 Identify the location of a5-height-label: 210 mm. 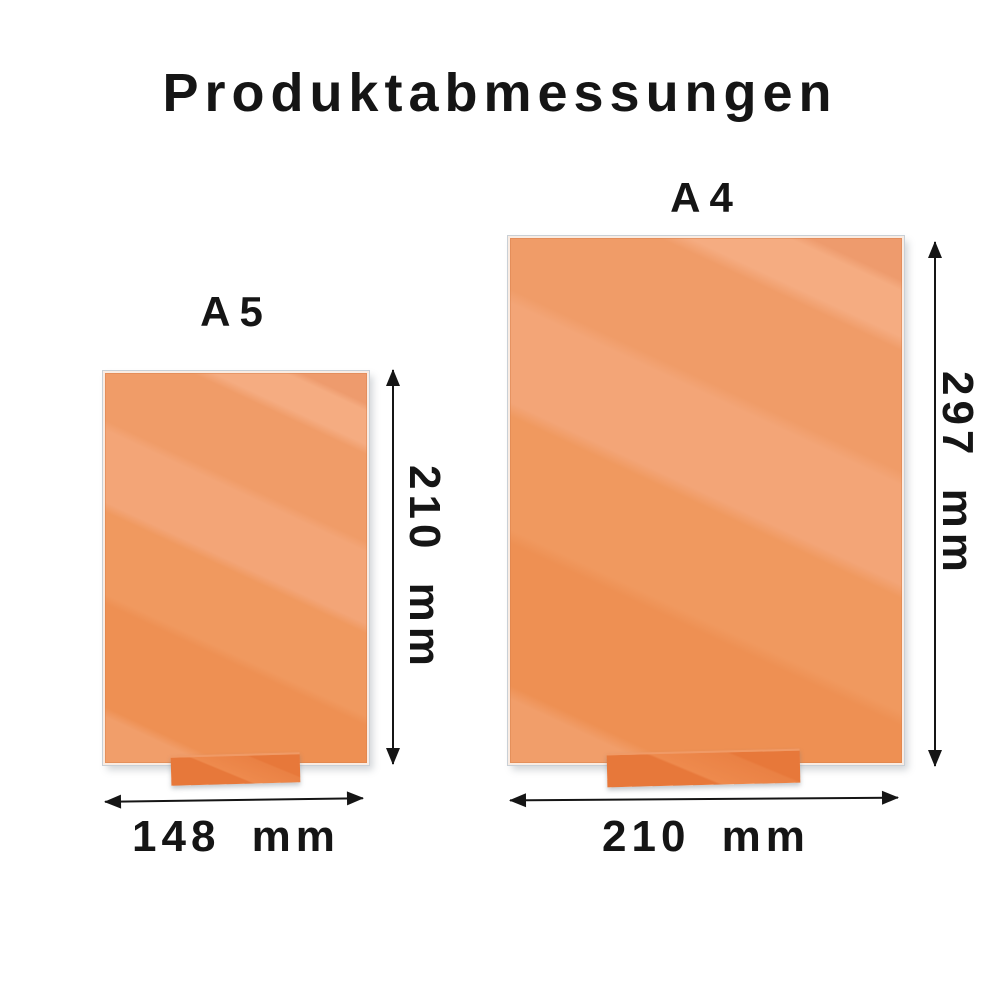
(424, 568).